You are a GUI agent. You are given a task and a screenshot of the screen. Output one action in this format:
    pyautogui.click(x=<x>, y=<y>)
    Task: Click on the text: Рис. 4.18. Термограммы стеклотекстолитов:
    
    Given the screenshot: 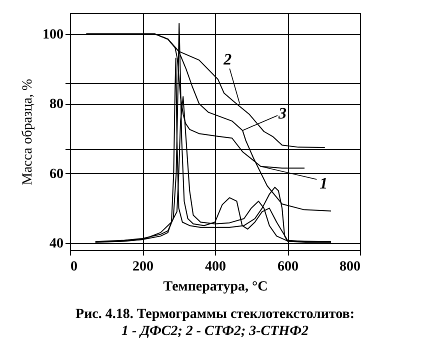 What is the action you would take?
    pyautogui.click(x=215, y=314)
    